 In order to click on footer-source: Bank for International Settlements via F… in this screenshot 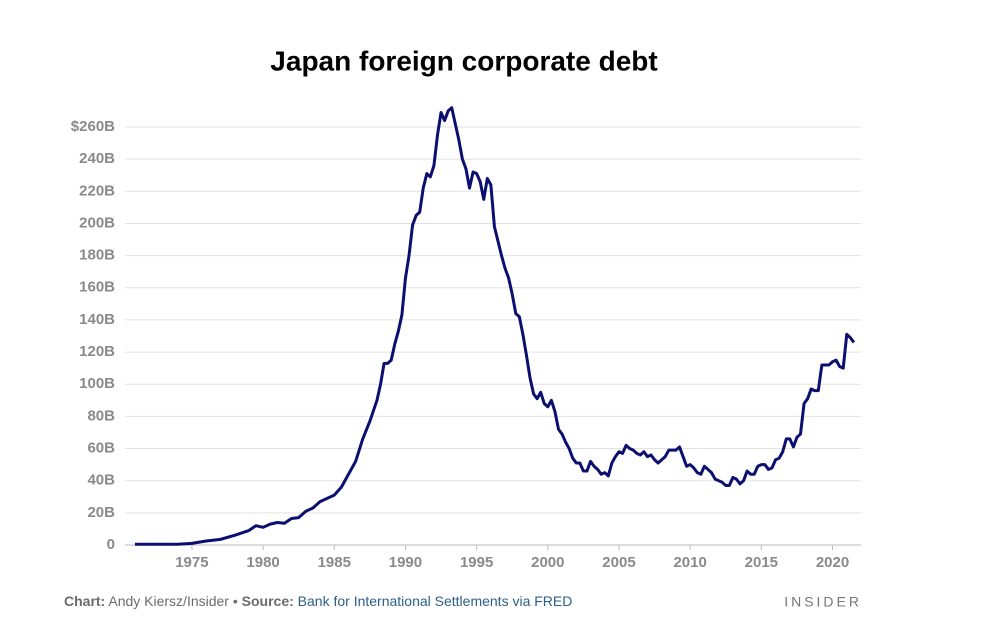, I will do `click(435, 601)`.